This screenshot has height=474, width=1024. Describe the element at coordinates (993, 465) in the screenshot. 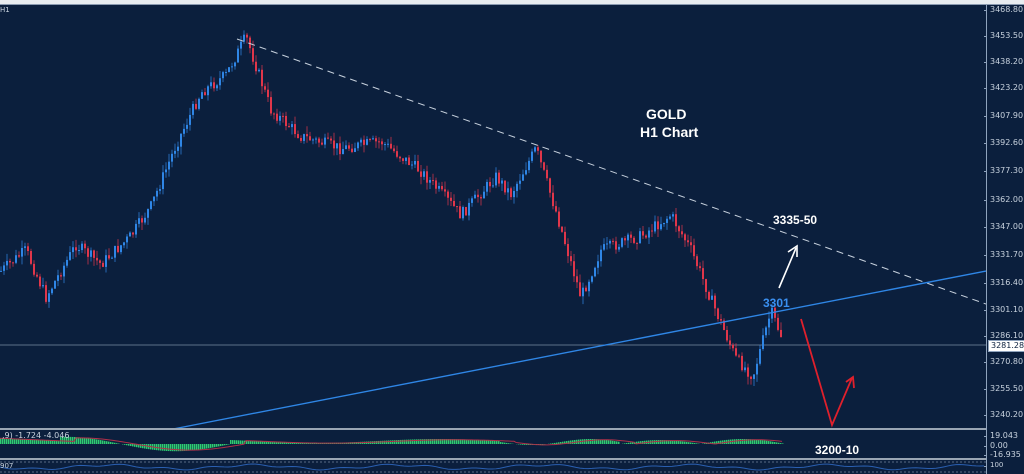

I see `osc-axis-tick: 100` at that location.